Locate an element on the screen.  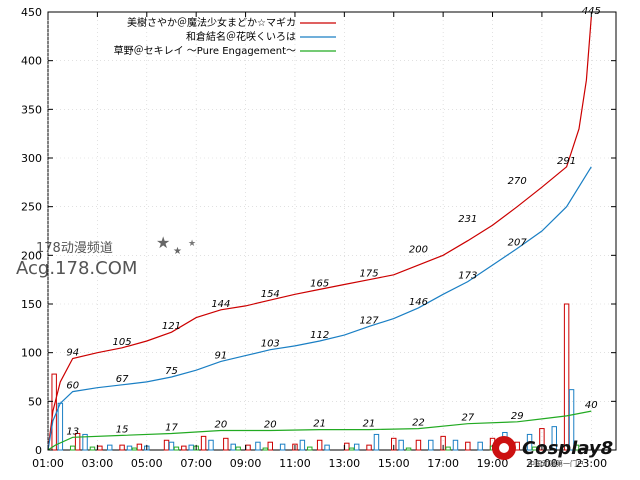
legend-label-0: 美樹さやか＠魔法少女まどか☆マギカ is located at coordinates (211, 22).